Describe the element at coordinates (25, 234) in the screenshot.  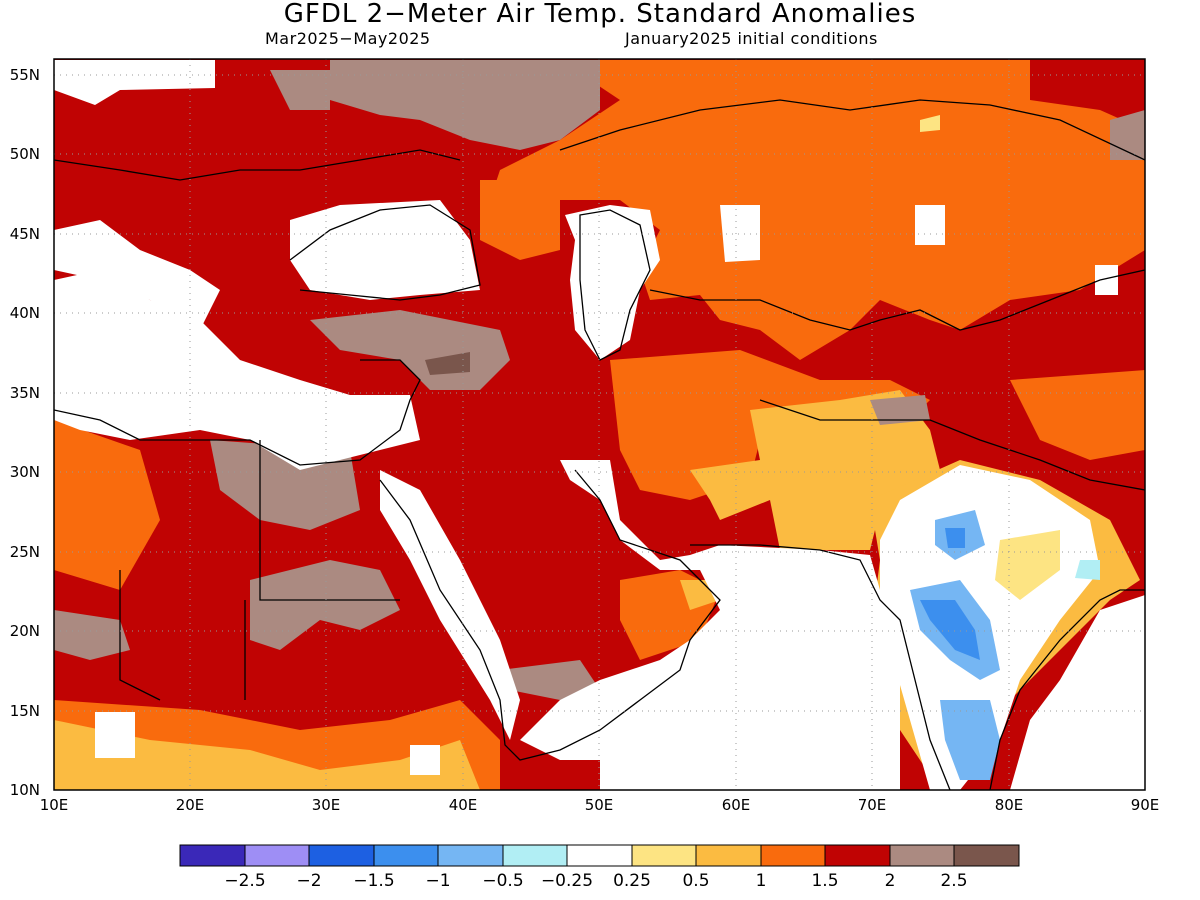
I see `y-tick-label: 45N` at that location.